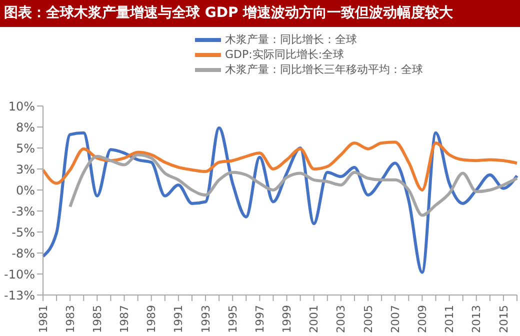 This screenshot has width=520, height=336. I want to click on x-tick-label: 1989, so click(151, 319).